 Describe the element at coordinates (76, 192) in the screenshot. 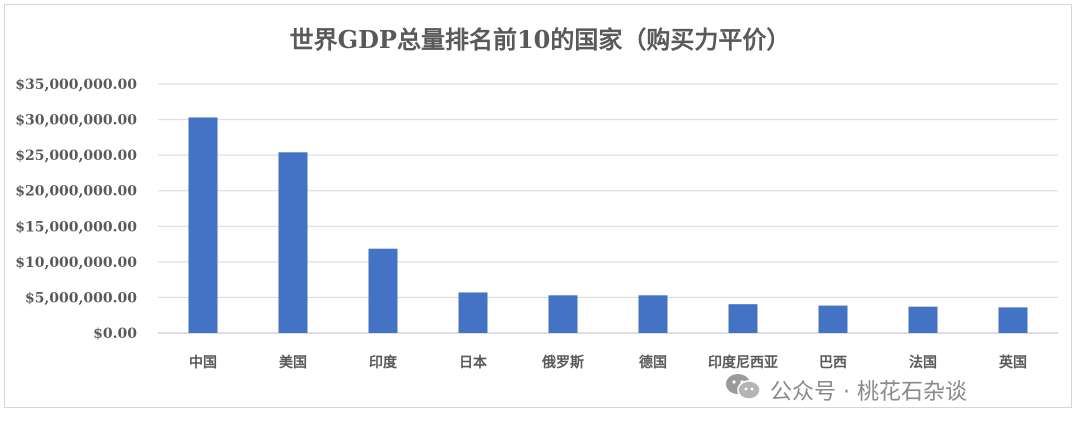

I see `y-tick-label: $20,000,000.00` at that location.